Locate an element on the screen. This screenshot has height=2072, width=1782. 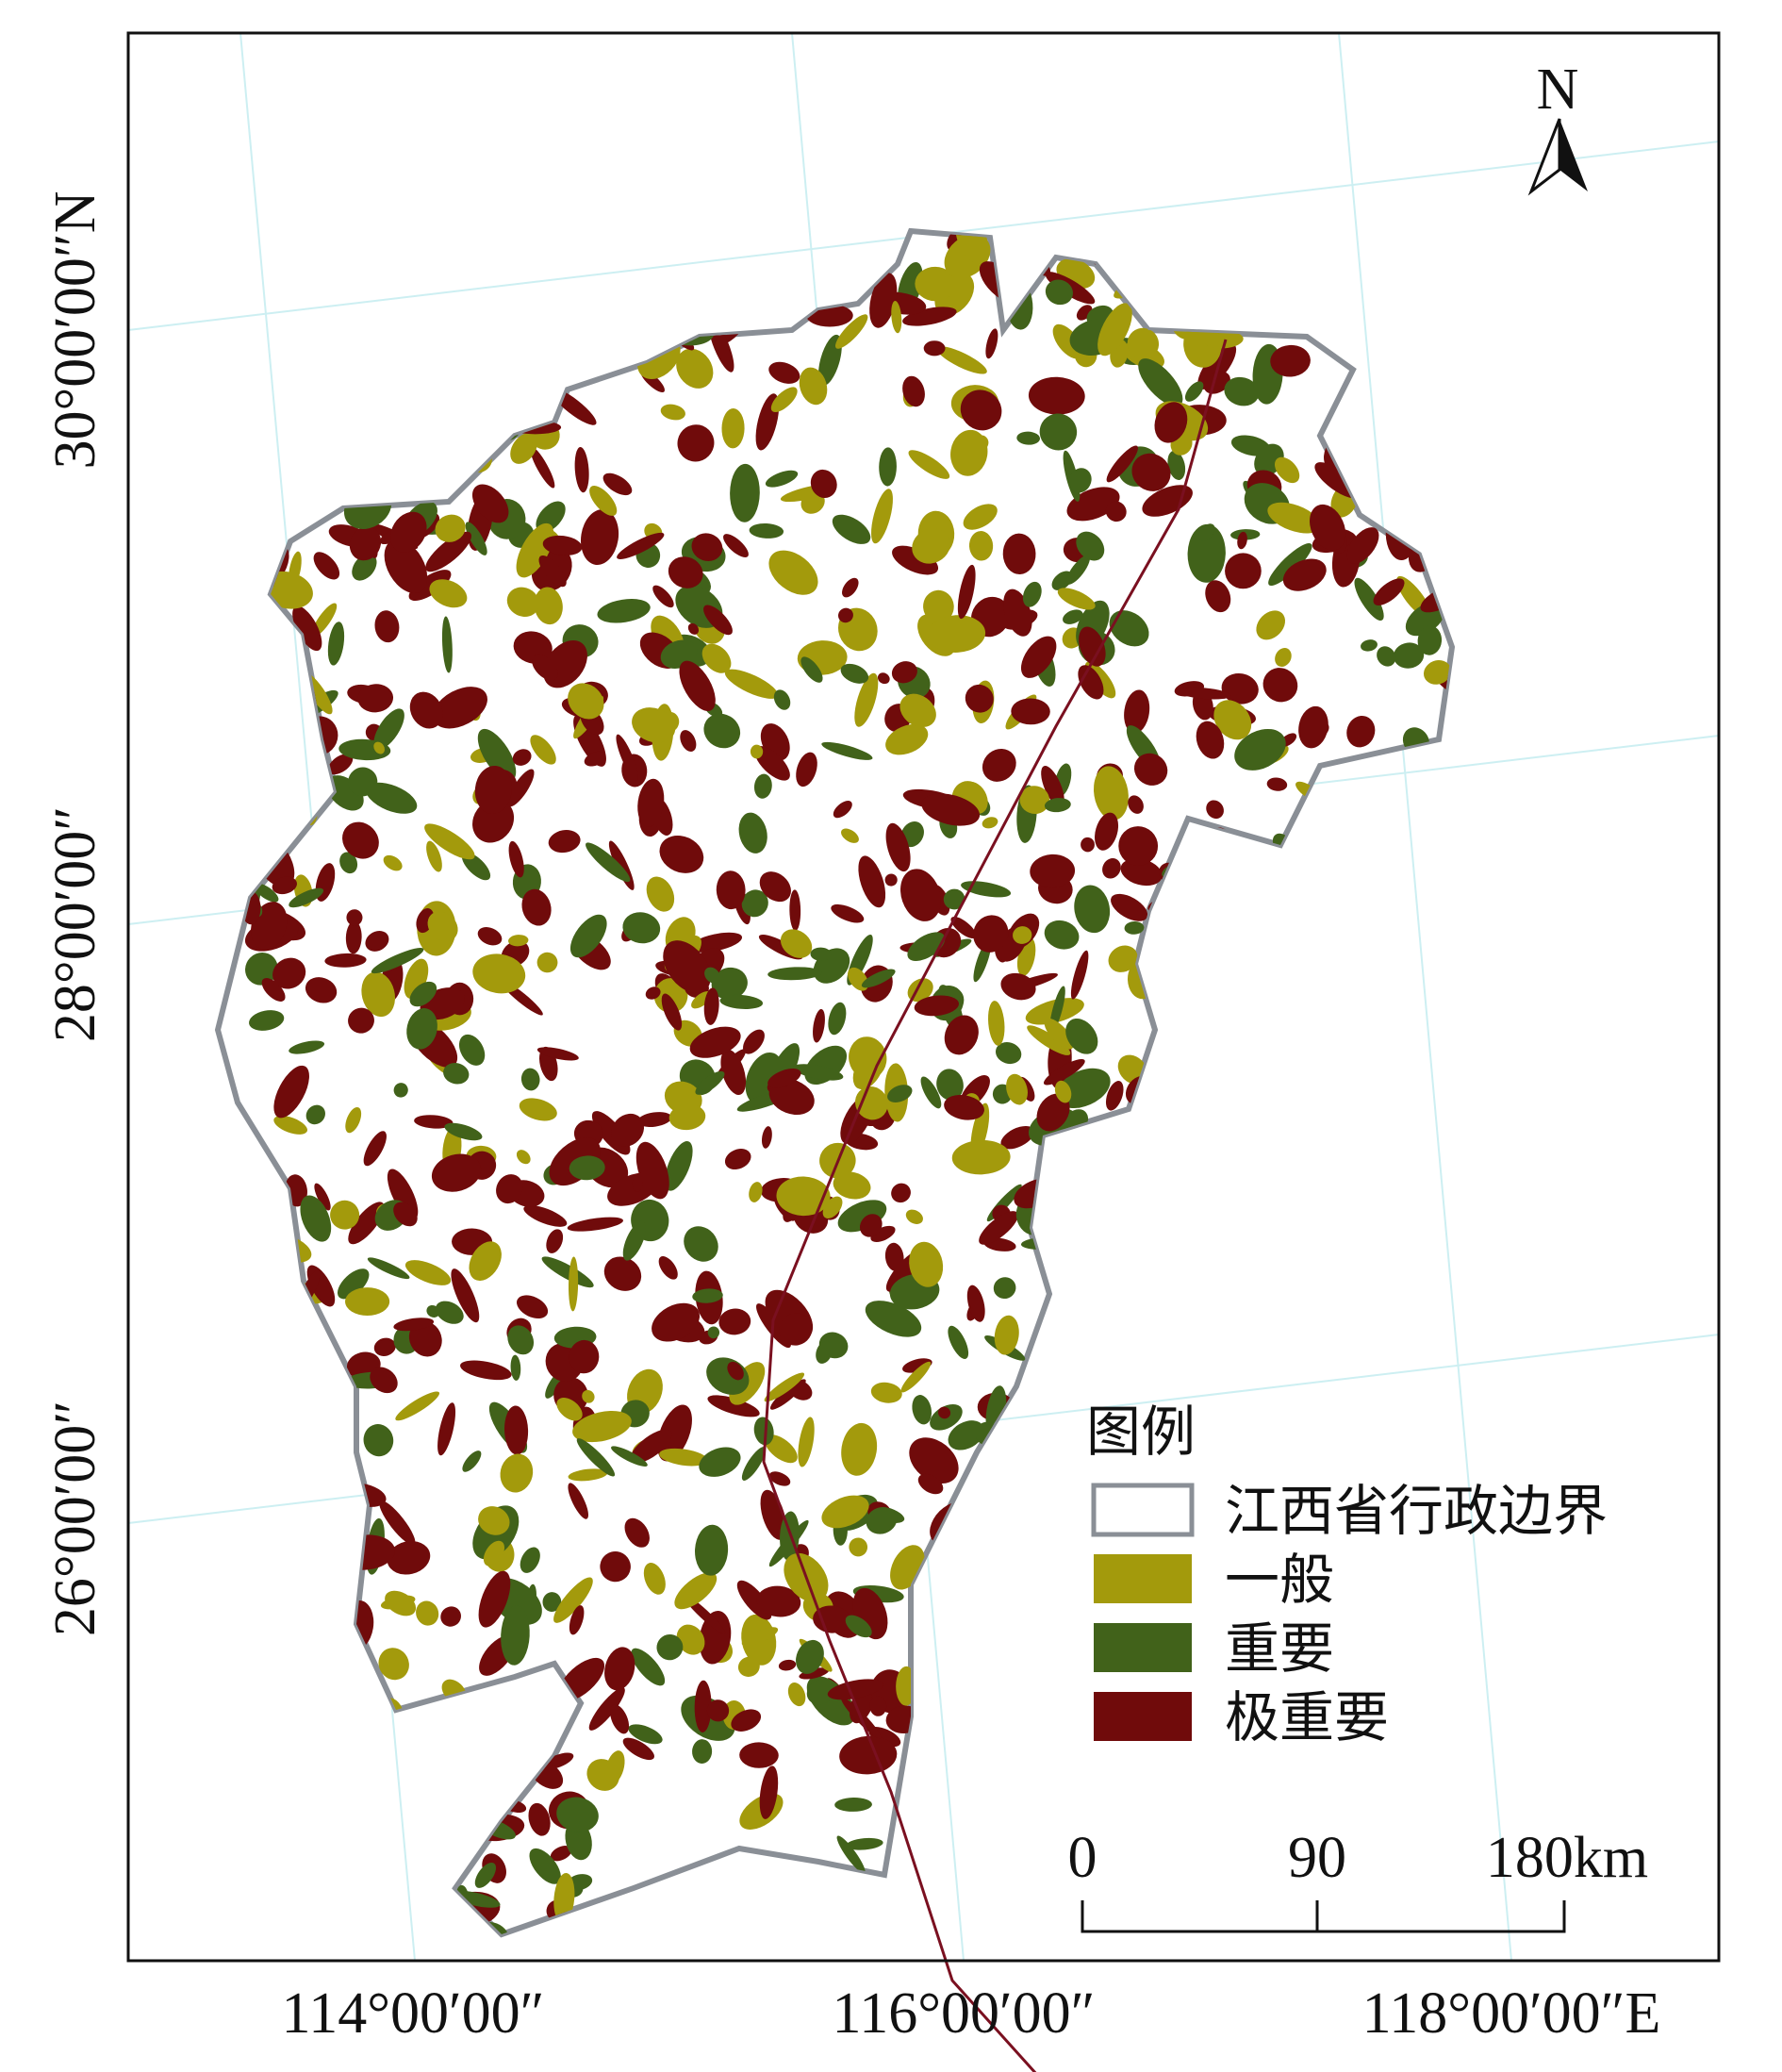
legend-swatch is located at coordinates (1143, 1578).